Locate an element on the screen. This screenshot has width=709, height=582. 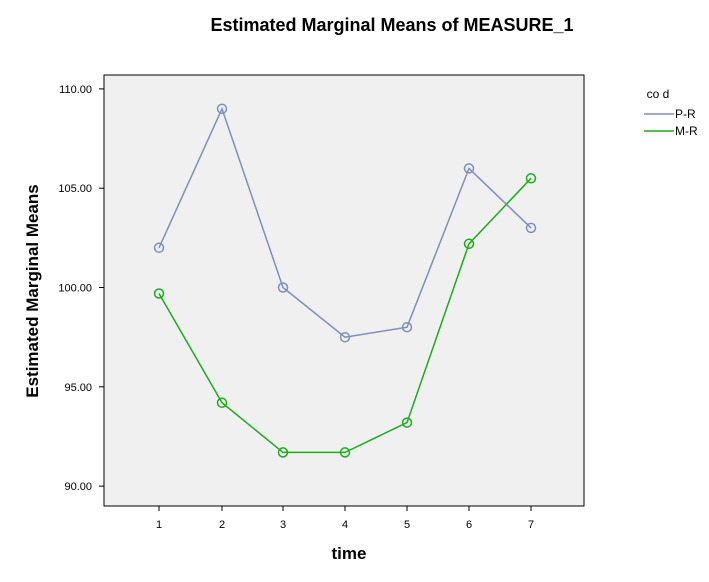
x-tick-label: 1 is located at coordinates (159, 525).